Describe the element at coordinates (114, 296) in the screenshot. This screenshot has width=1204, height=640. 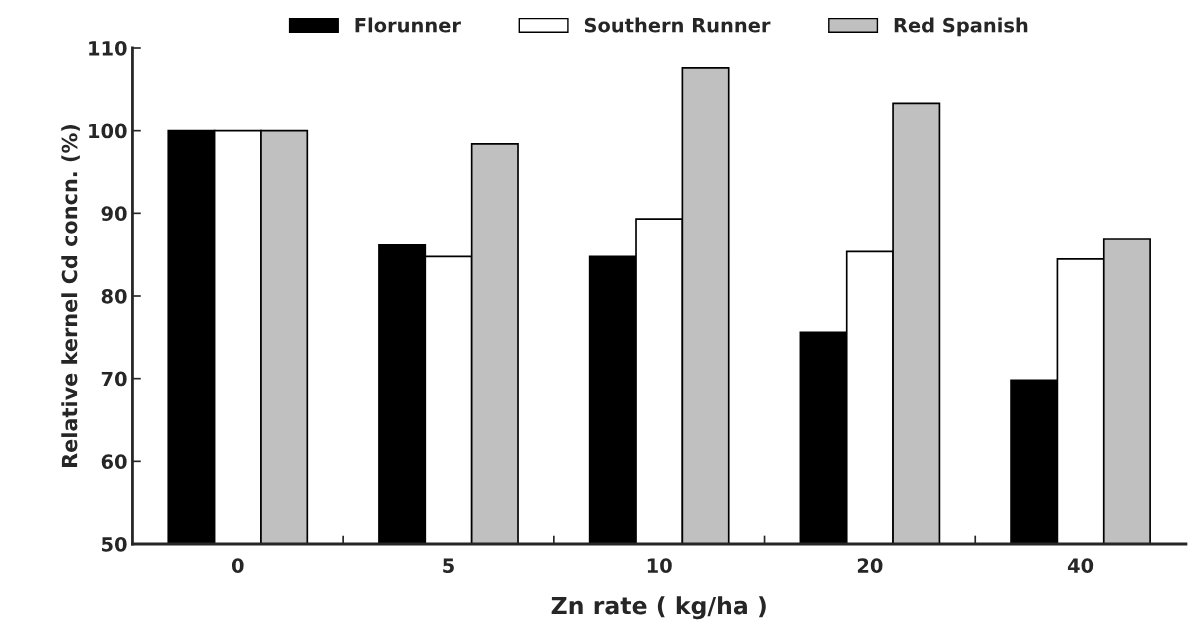
I see `y-tick-label: 80` at that location.